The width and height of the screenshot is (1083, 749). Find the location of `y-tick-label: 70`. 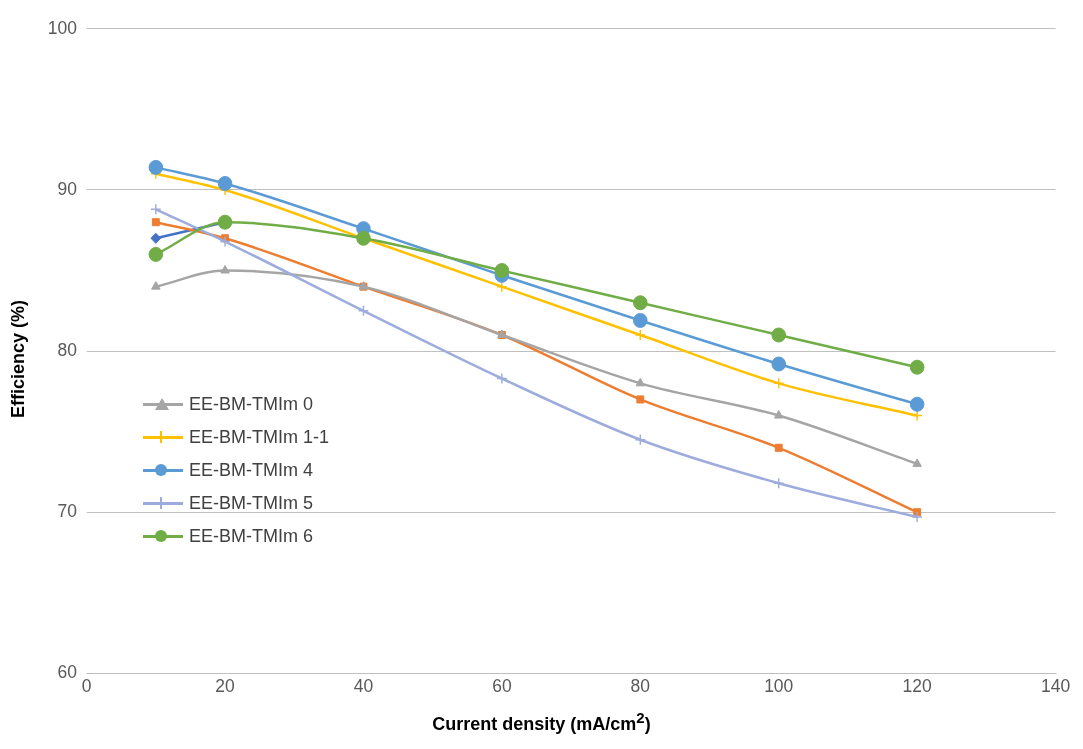

y-tick-label: 70 is located at coordinates (67, 511).